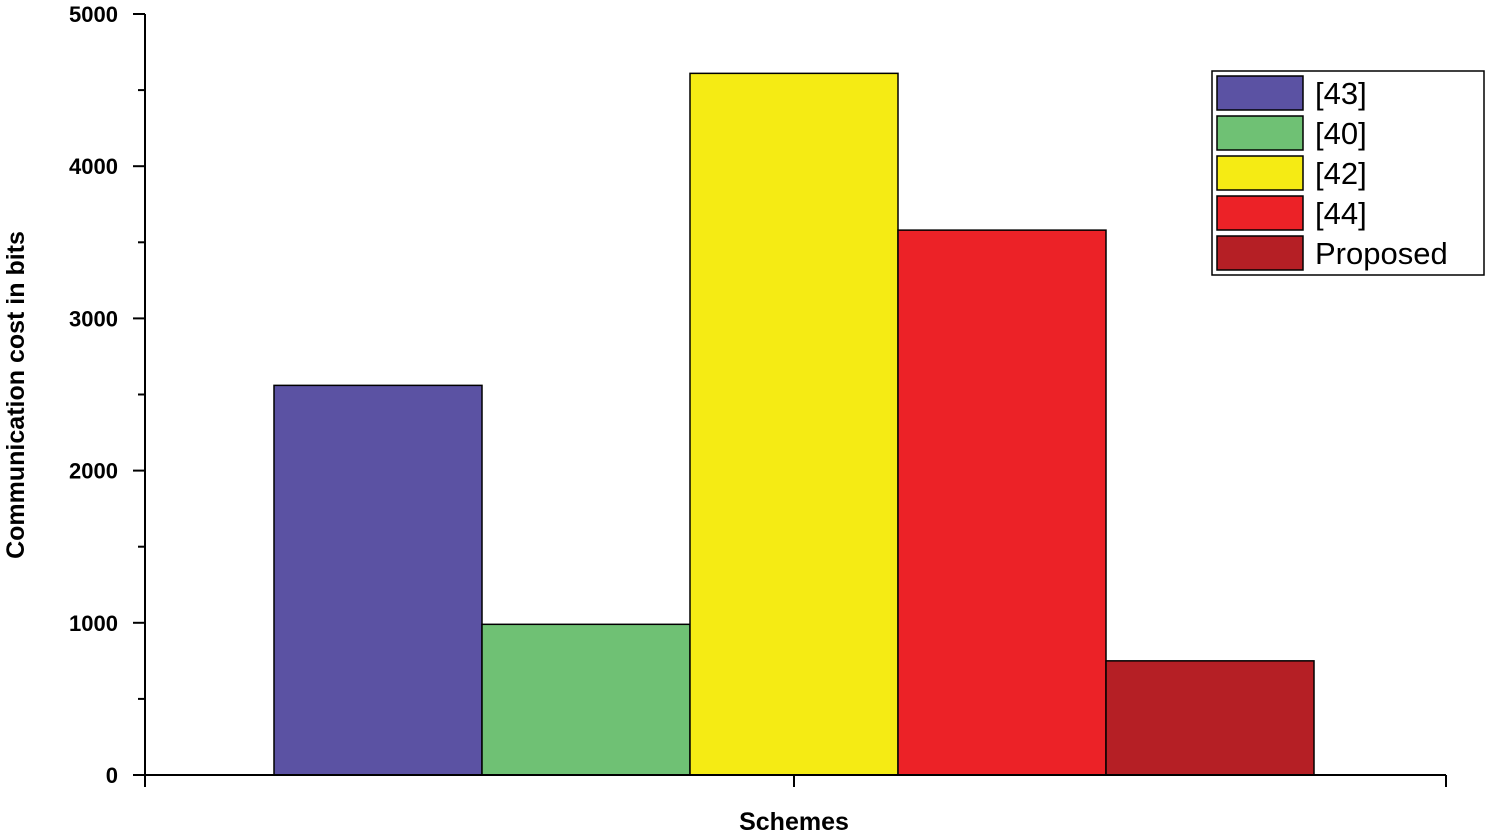 The image size is (1490, 835). I want to click on y-tick-label: 4000, so click(93, 166).